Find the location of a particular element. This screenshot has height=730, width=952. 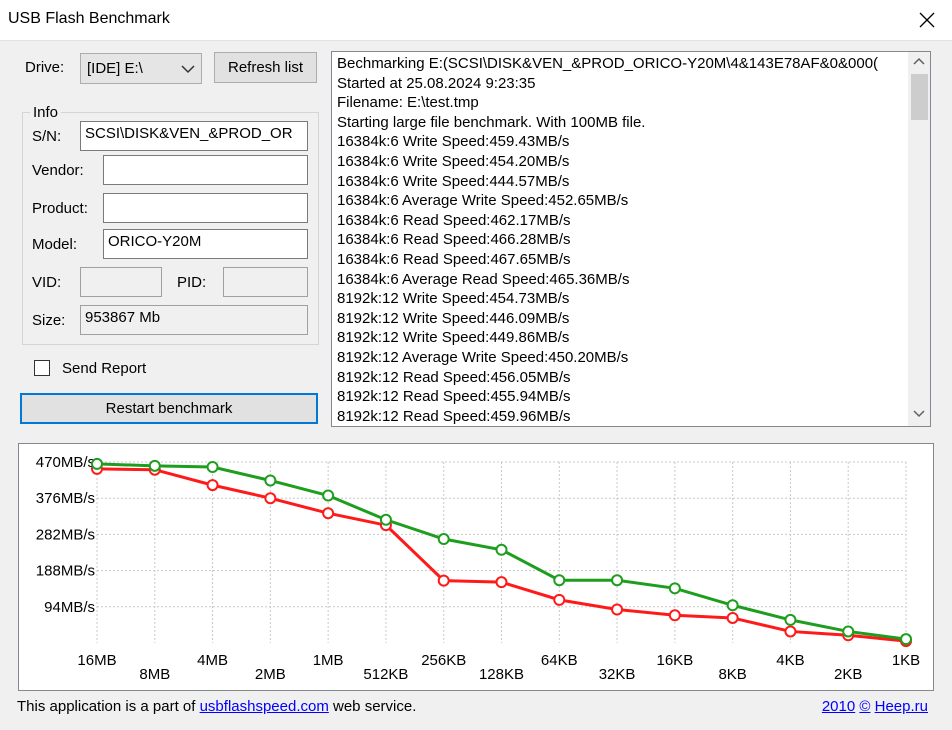

product-label: Product: is located at coordinates (60, 208).